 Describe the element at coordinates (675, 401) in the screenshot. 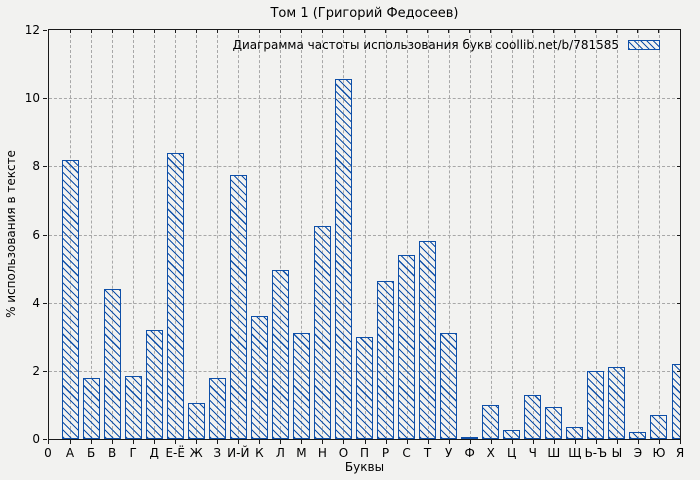

I see `bar-Я` at that location.